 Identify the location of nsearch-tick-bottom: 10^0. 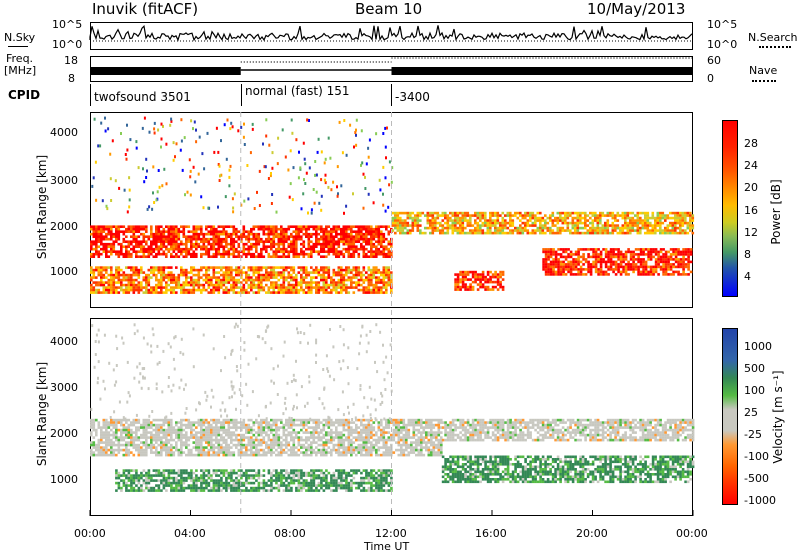
(722, 44).